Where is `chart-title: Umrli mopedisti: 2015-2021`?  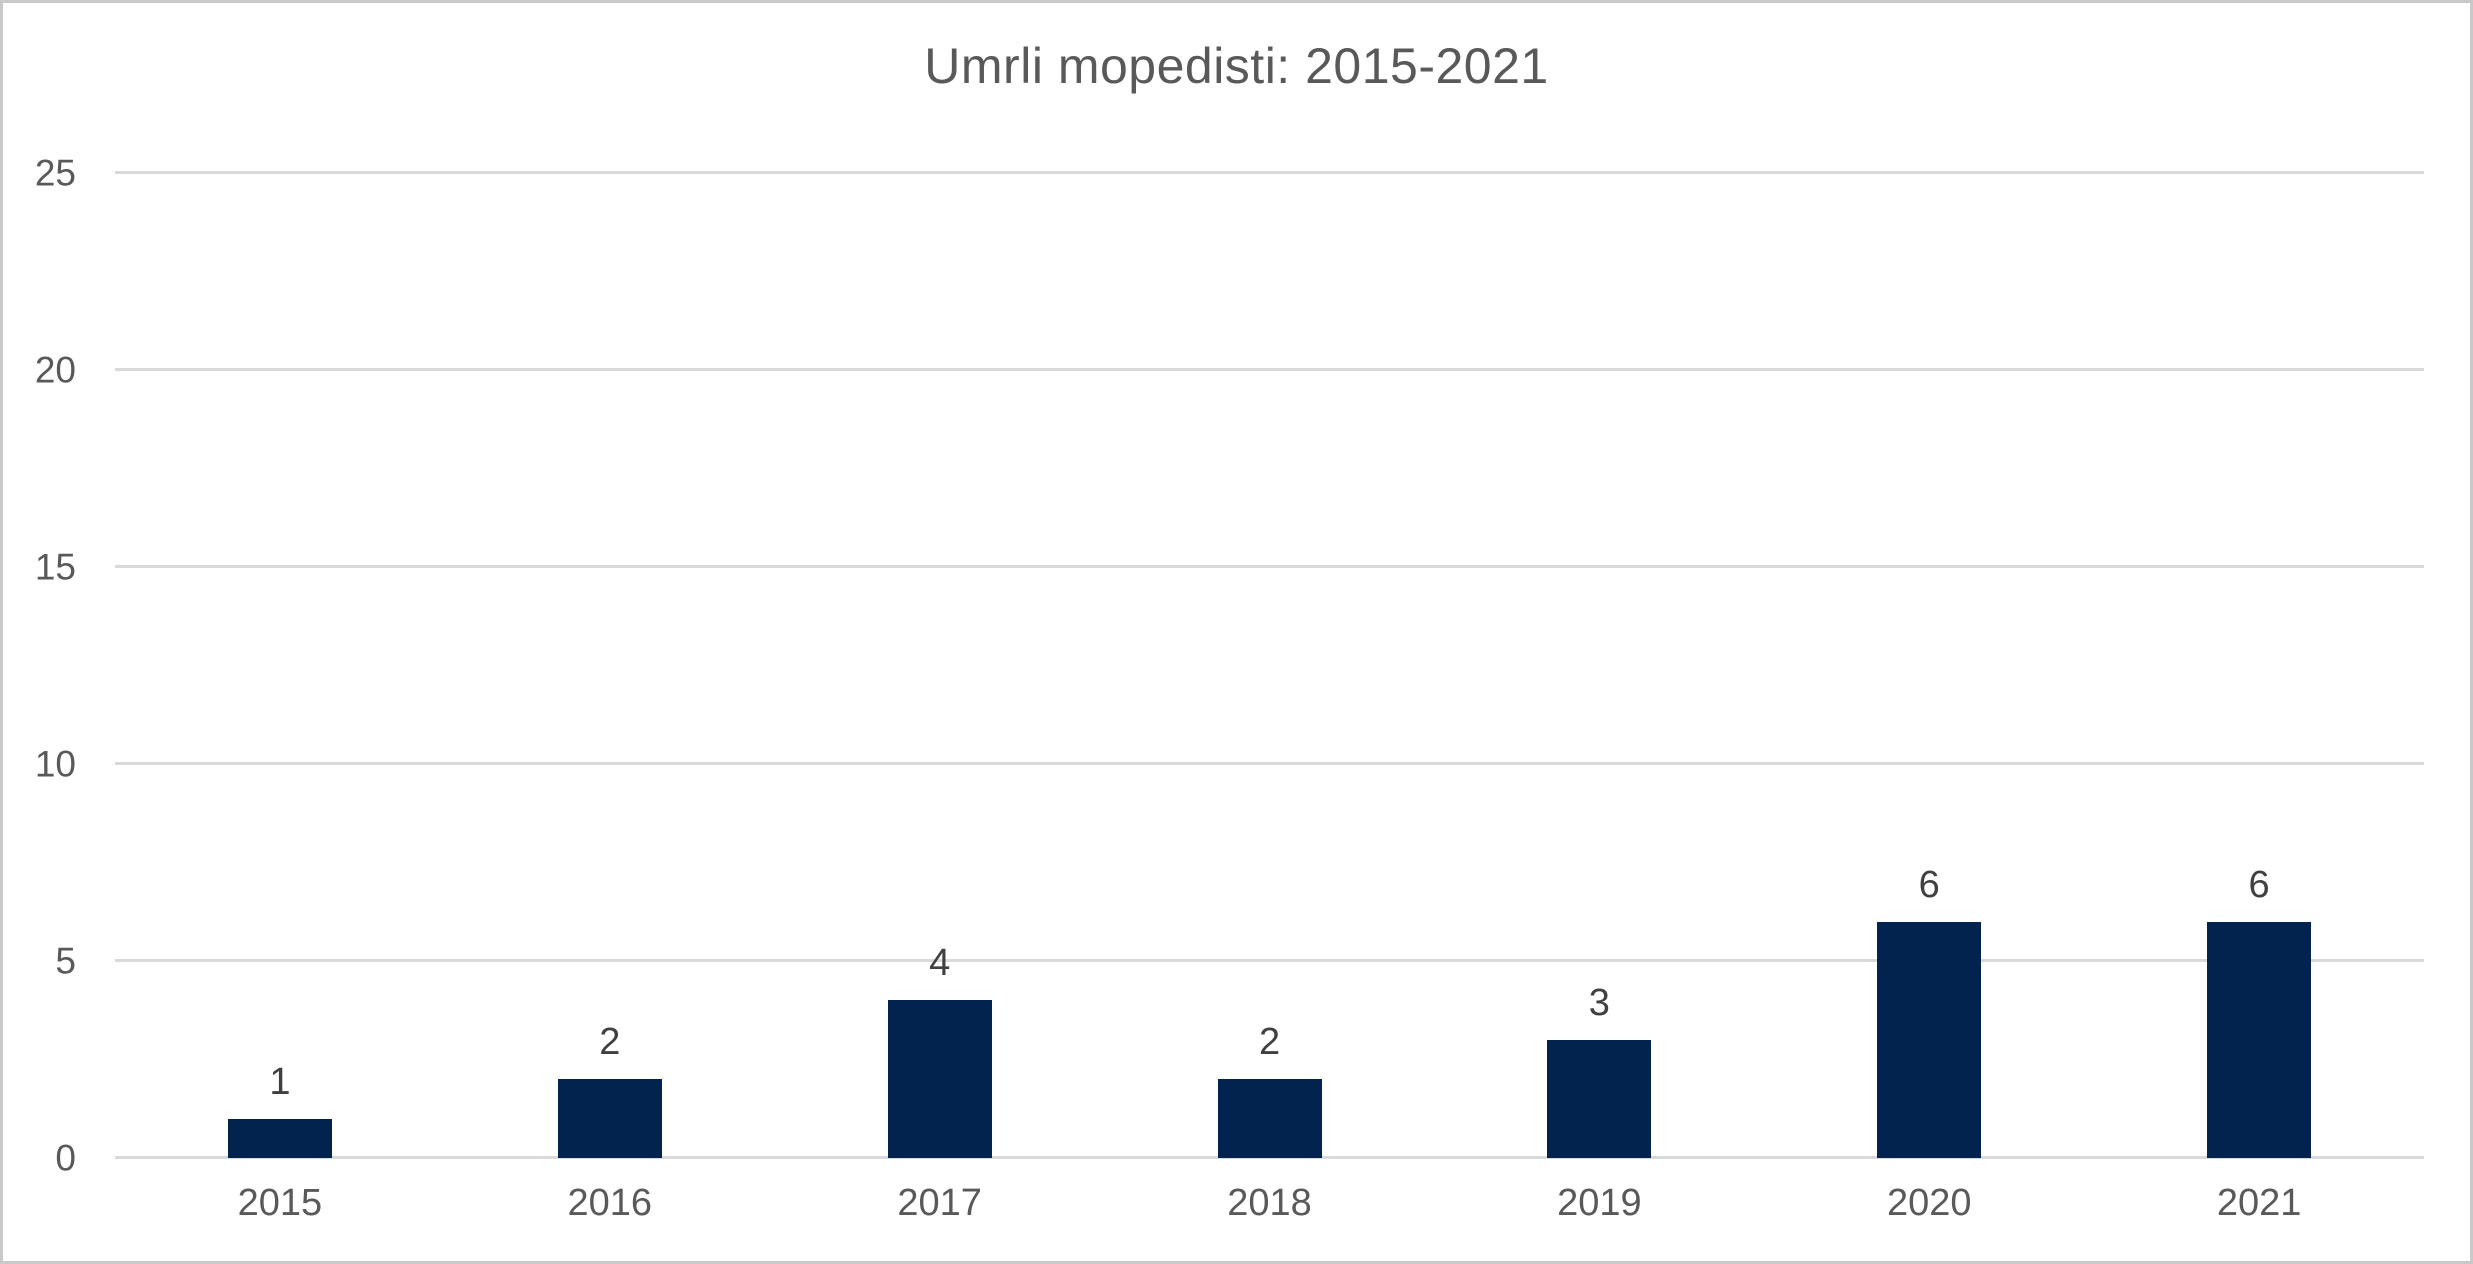 chart-title: Umrli mopedisti: 2015-2021 is located at coordinates (1236, 66).